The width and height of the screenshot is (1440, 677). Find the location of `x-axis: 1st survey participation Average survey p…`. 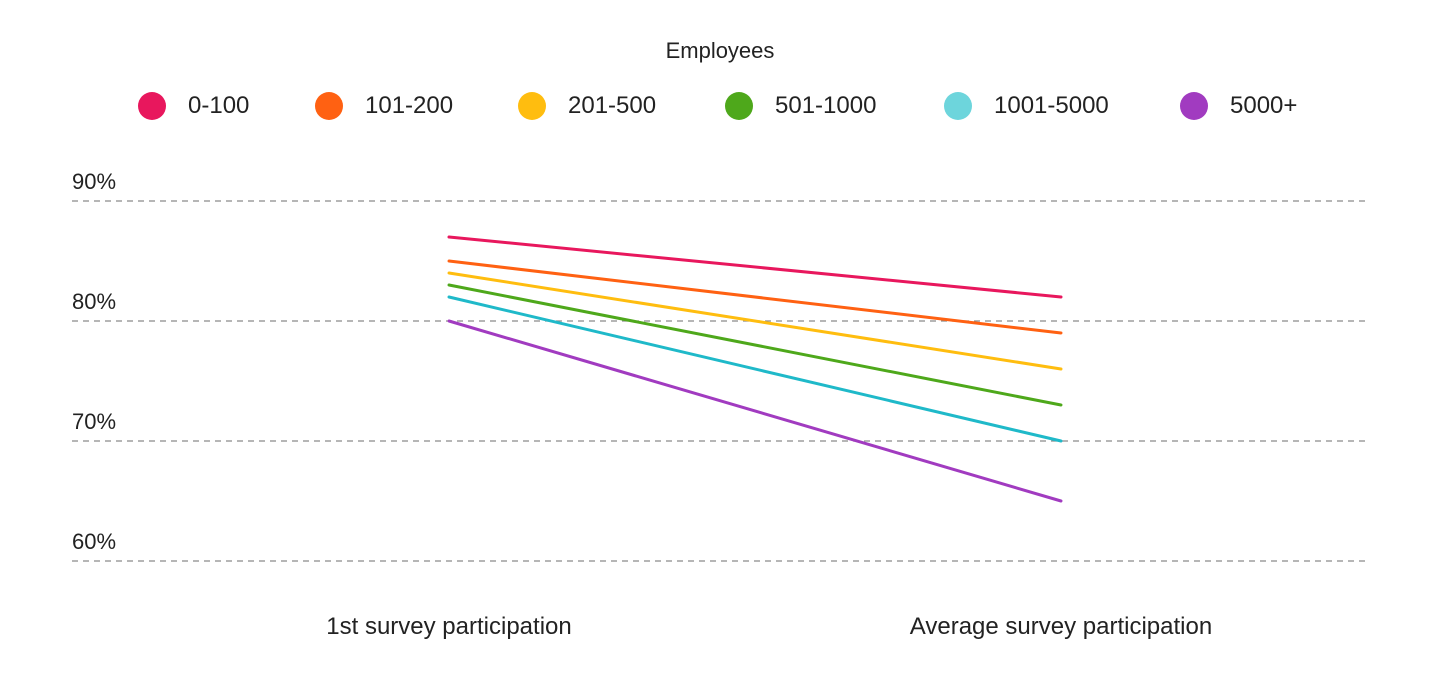

x-axis: 1st survey participation Average survey p… is located at coordinates (769, 626).